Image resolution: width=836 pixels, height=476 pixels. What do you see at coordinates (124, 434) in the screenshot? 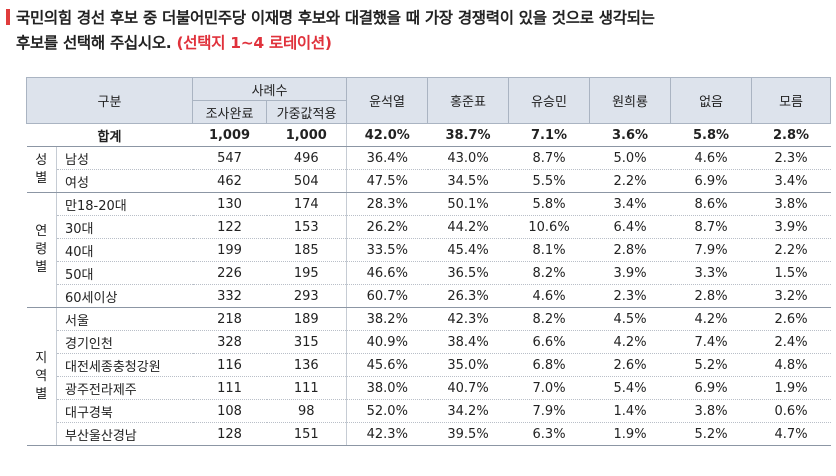
I see `row-label: 부산울산경남` at bounding box center [124, 434].